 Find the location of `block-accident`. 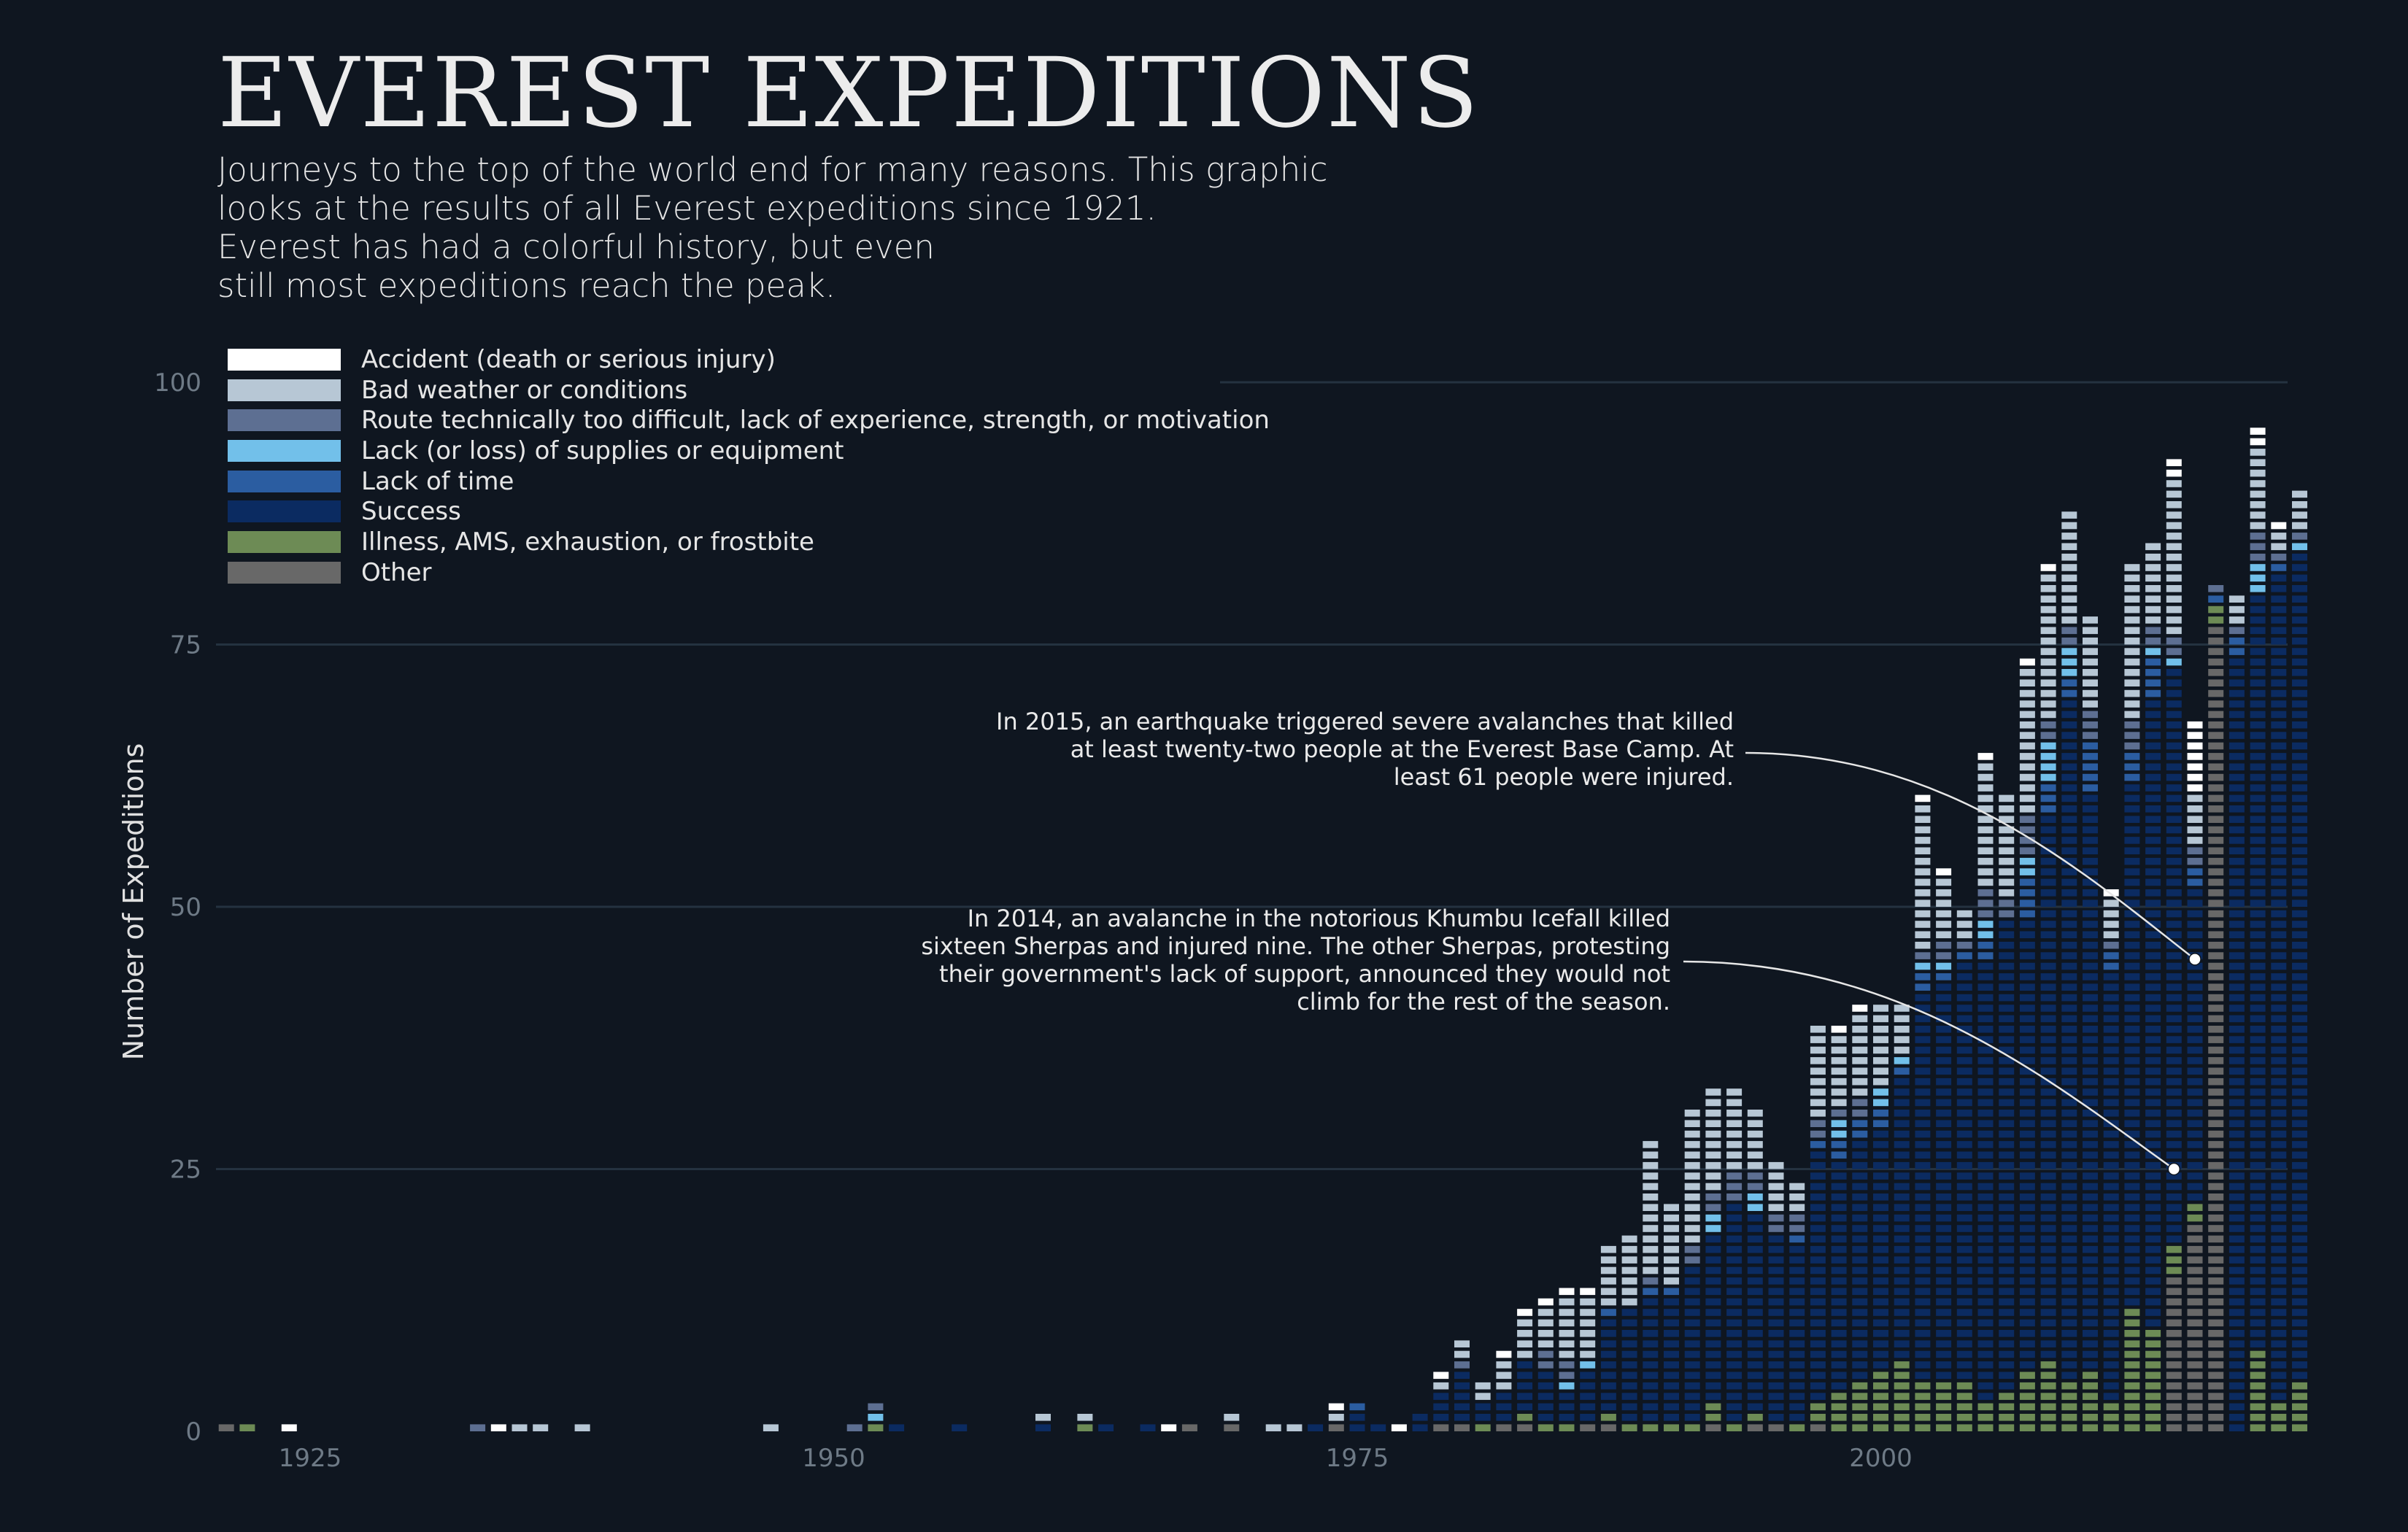

block-accident is located at coordinates (2258, 442).